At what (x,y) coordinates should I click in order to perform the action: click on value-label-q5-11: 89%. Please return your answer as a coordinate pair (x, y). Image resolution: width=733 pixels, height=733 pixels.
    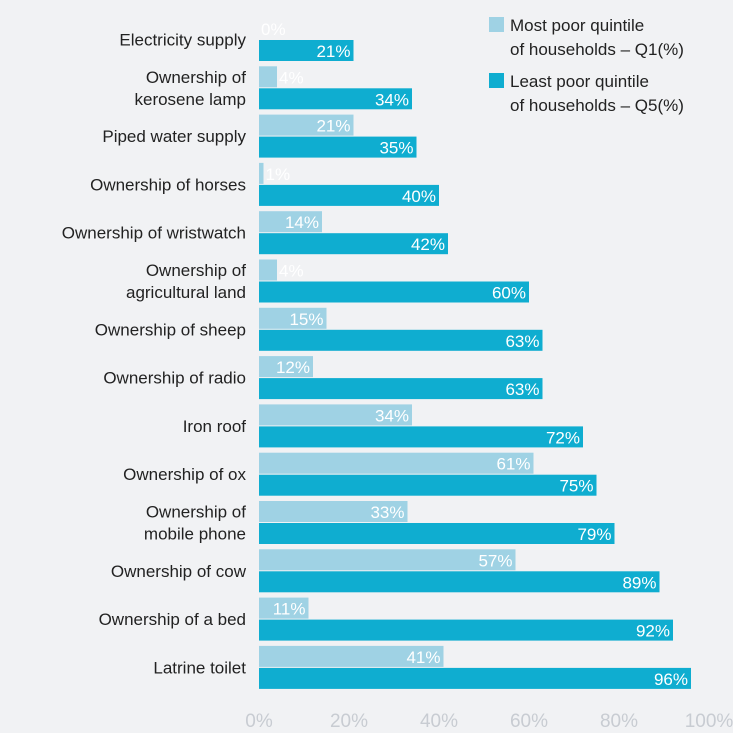
    Looking at the image, I should click on (639, 582).